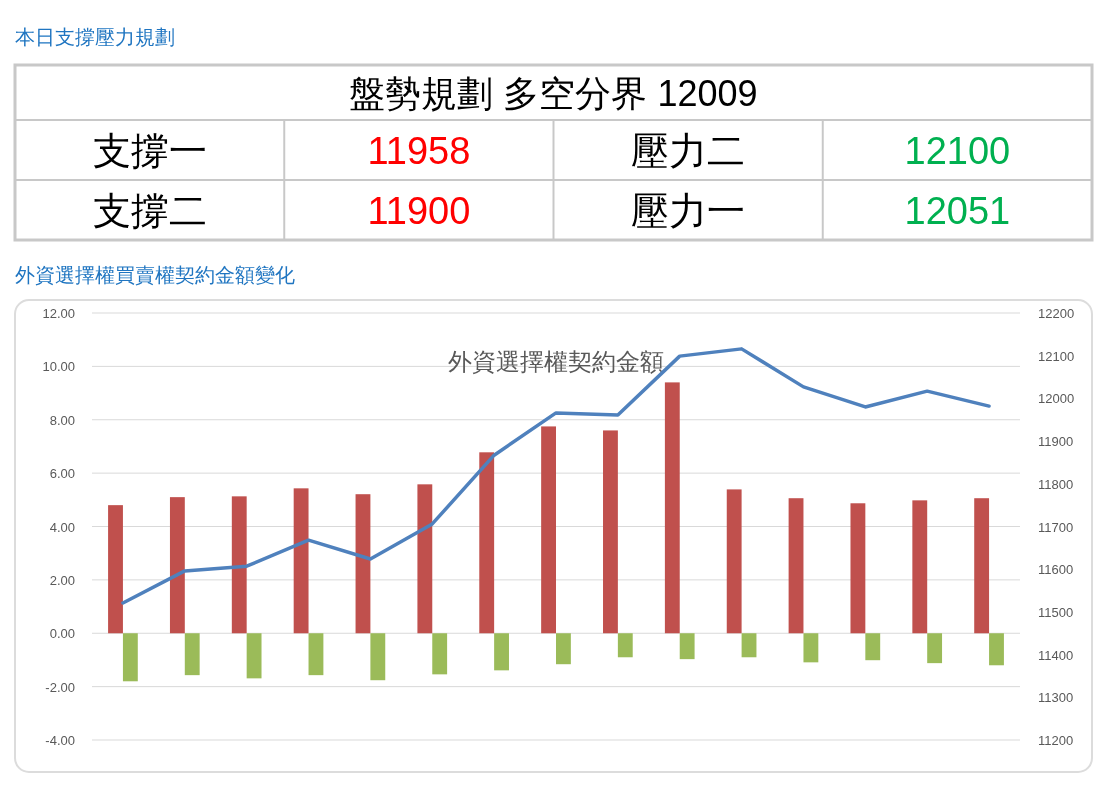 This screenshot has width=1110, height=792. I want to click on category-label: 支撐二, so click(149, 211).